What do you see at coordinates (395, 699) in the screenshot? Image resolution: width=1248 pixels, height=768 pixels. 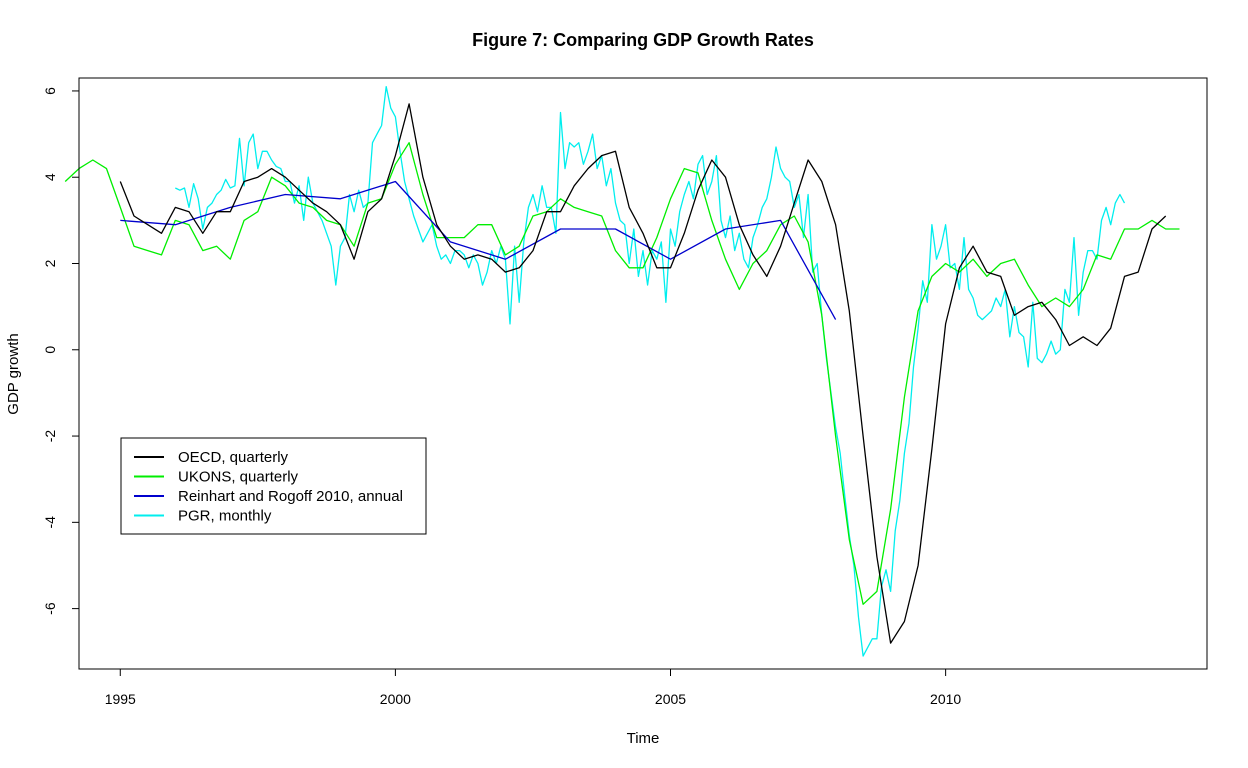 I see `x-tick-label: 2000` at bounding box center [395, 699].